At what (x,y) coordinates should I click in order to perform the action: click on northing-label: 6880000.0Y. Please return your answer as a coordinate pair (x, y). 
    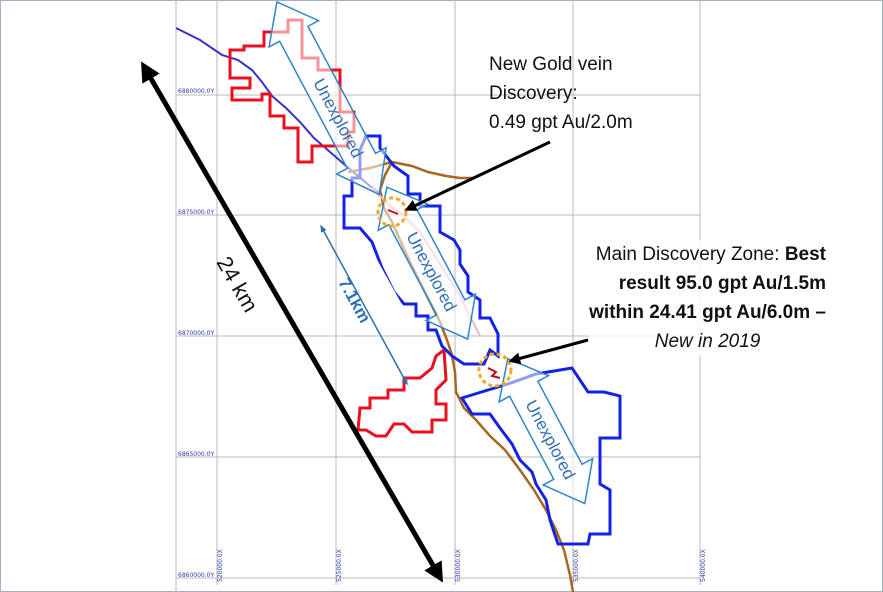
    Looking at the image, I should click on (196, 91).